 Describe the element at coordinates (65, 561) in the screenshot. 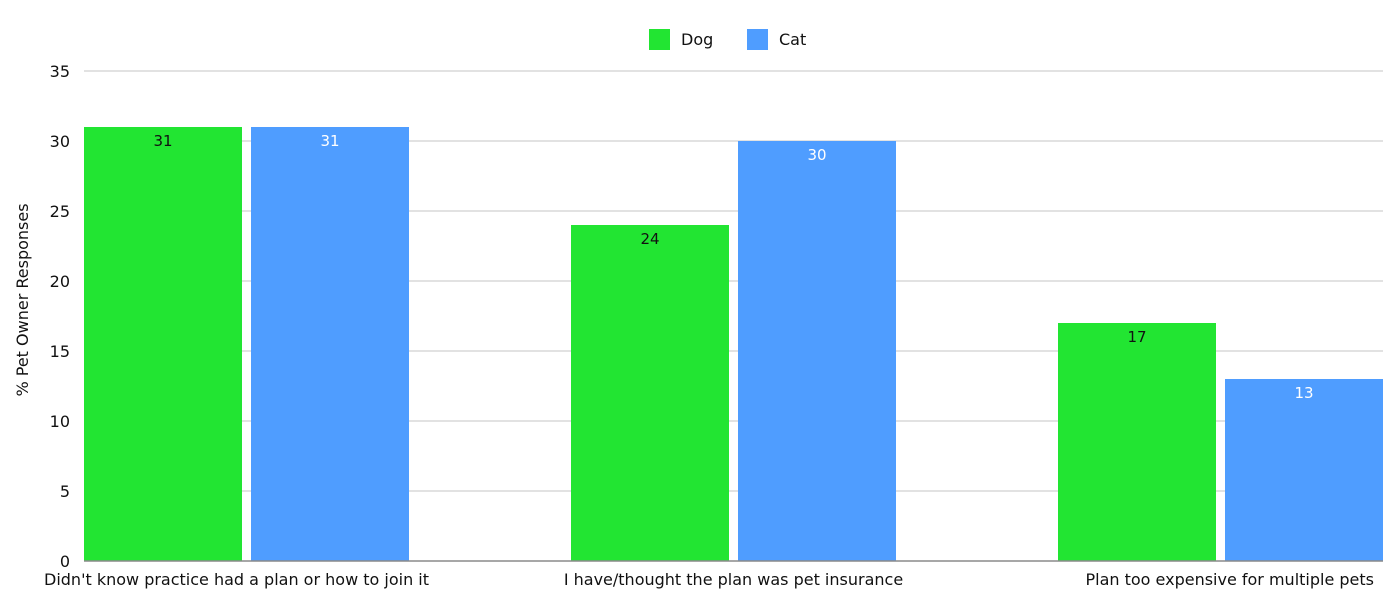

I see `y-tick-label: 0` at that location.